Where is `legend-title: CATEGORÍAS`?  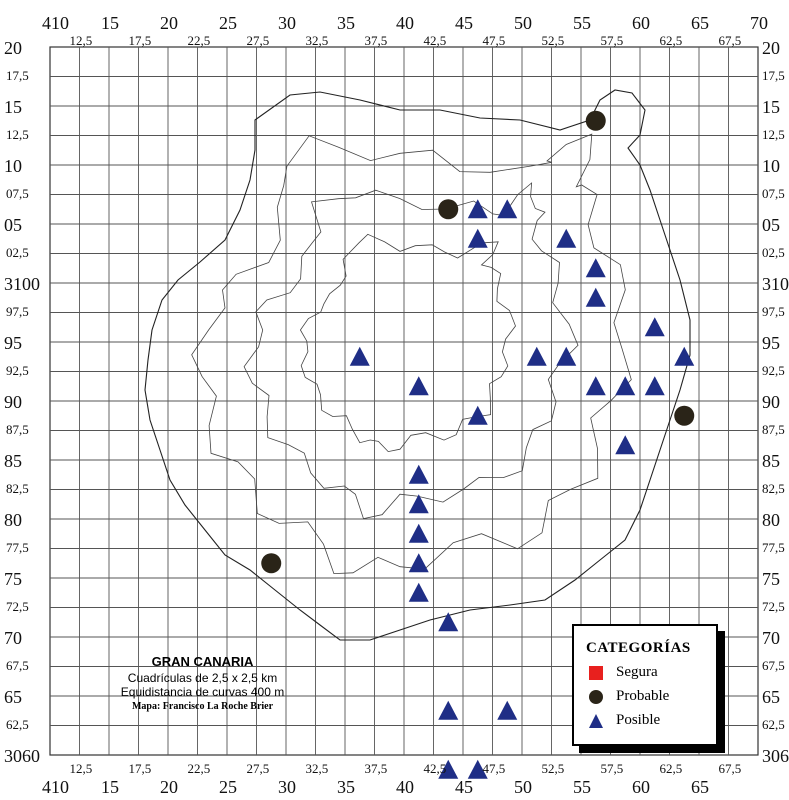 legend-title: CATEGORÍAS is located at coordinates (638, 648).